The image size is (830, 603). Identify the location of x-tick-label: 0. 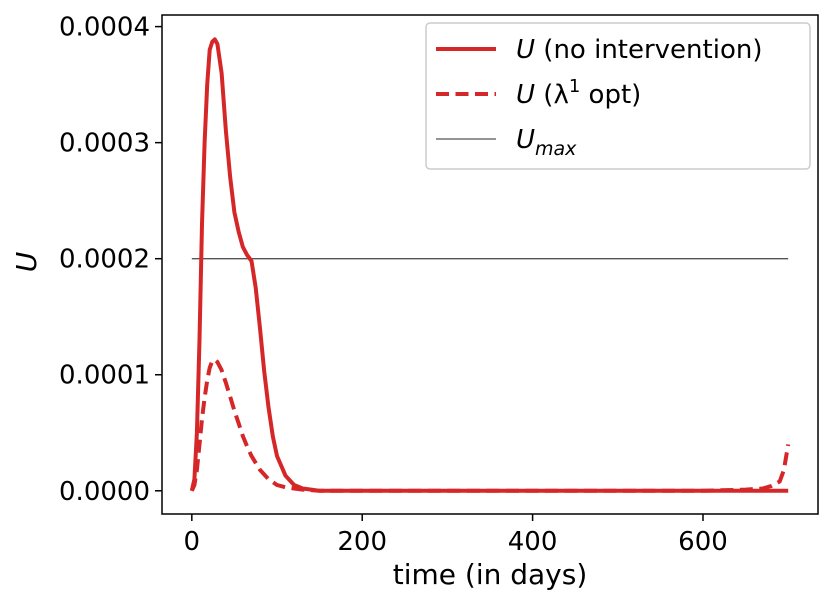
(192, 542).